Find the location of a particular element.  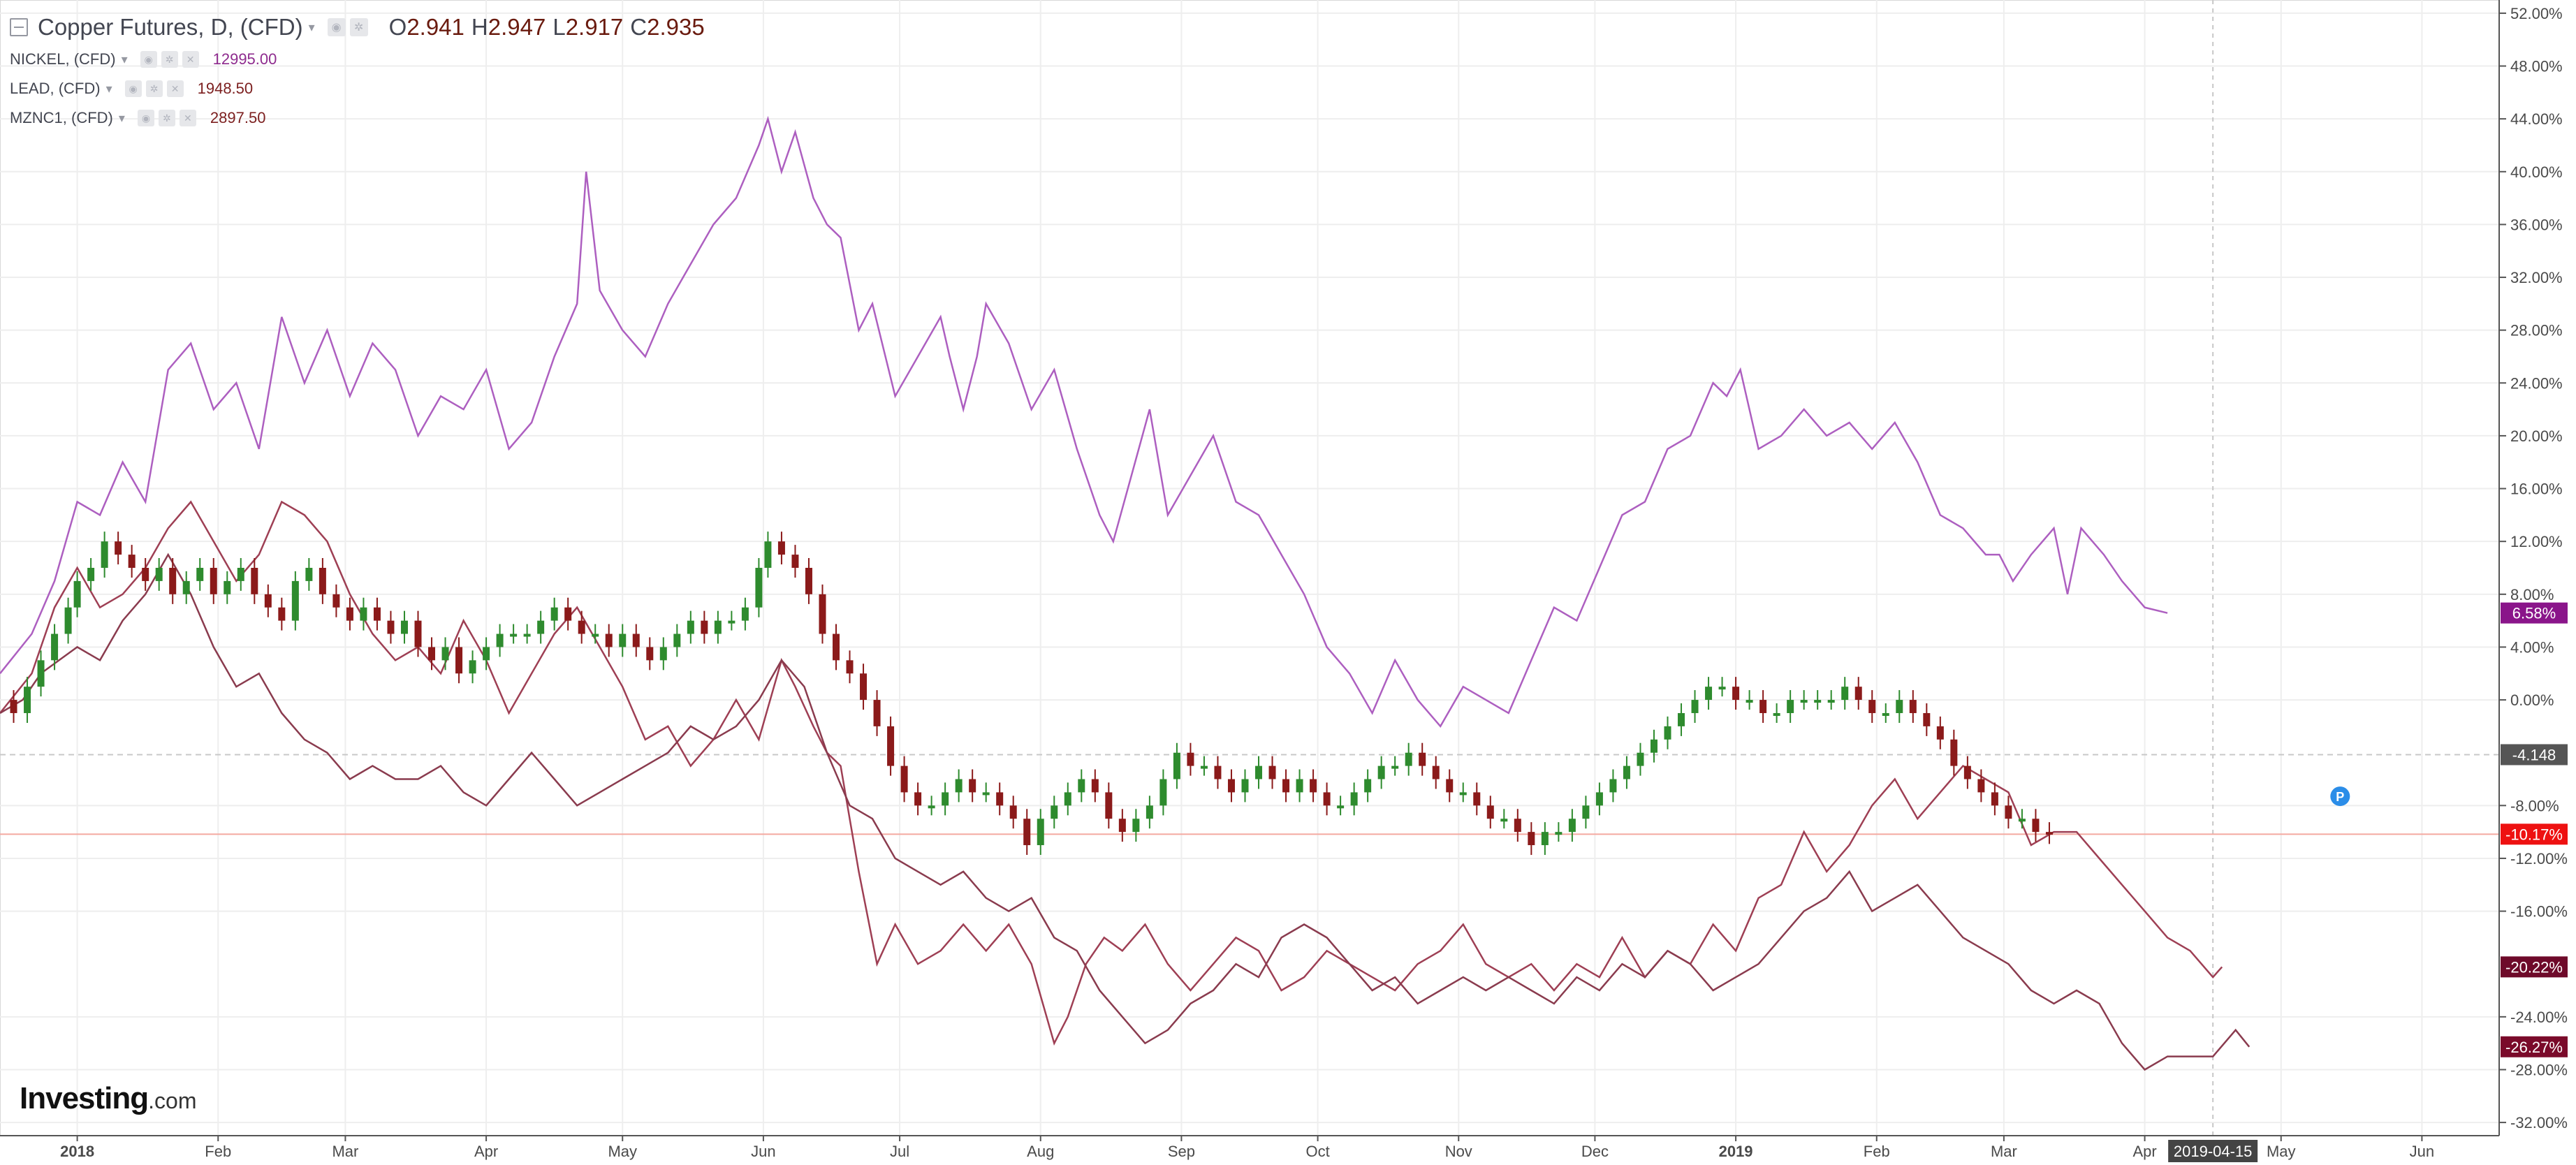

x-tick-label: Apr is located at coordinates (486, 1151).